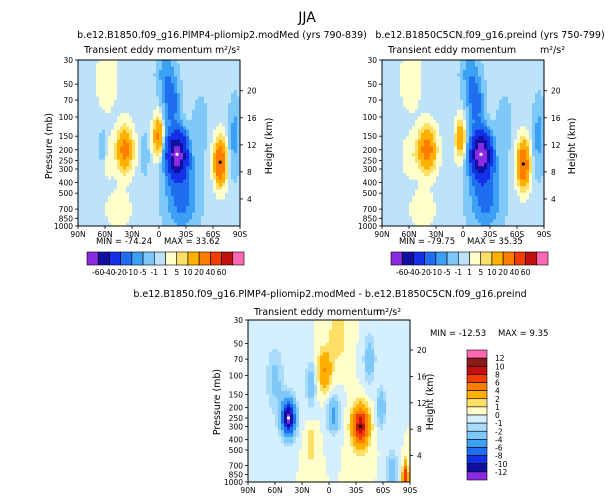 This screenshot has height=500, width=615. What do you see at coordinates (121, 272) in the screenshot?
I see `colorbar-label: -20` at bounding box center [121, 272].